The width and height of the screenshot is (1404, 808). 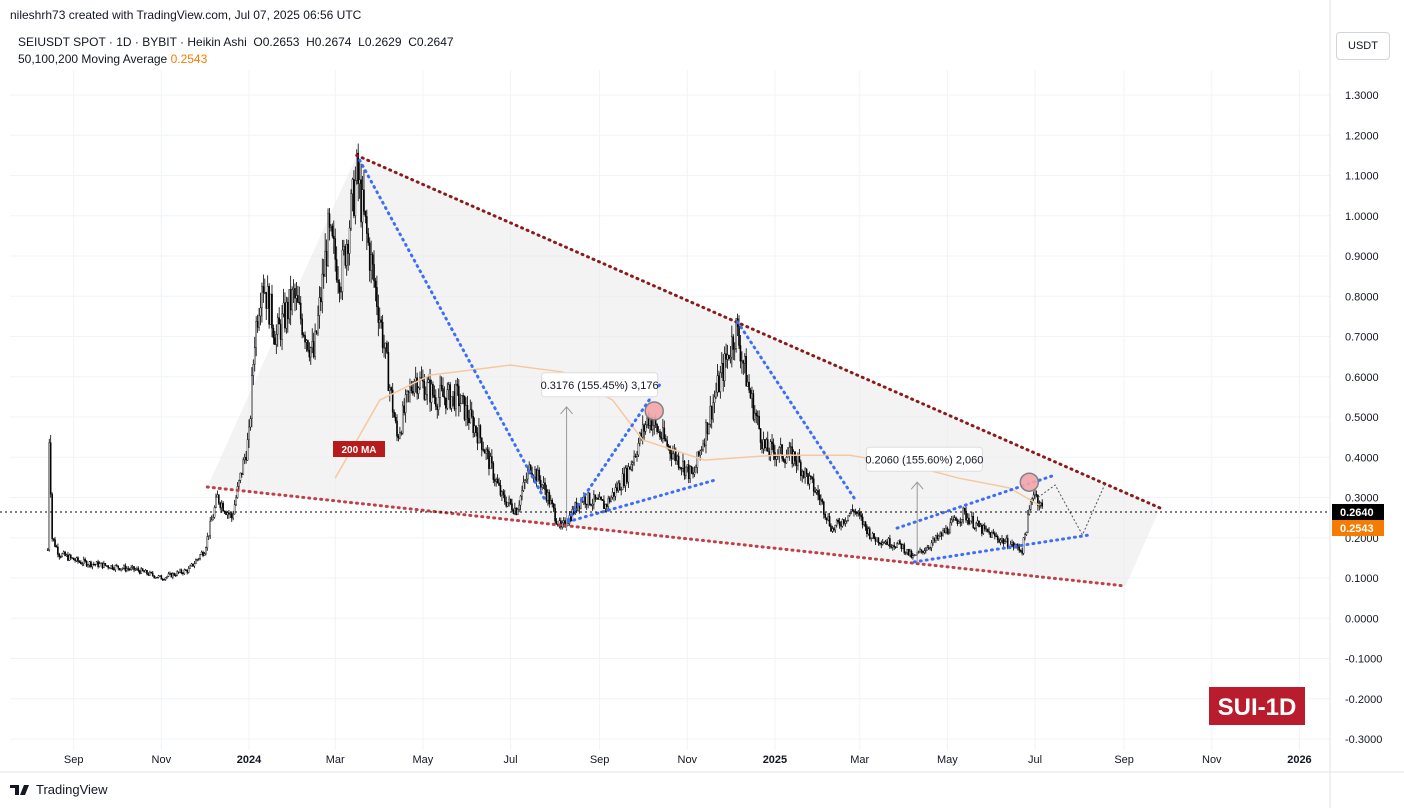 What do you see at coordinates (1035, 760) in the screenshot?
I see `x-tick-label: Jul` at bounding box center [1035, 760].